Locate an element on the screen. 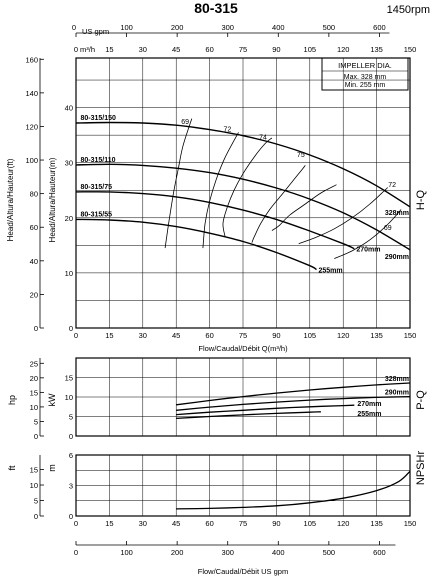 The height and width of the screenshot is (580, 432). gpm-tick-label: 500 is located at coordinates (329, 27).